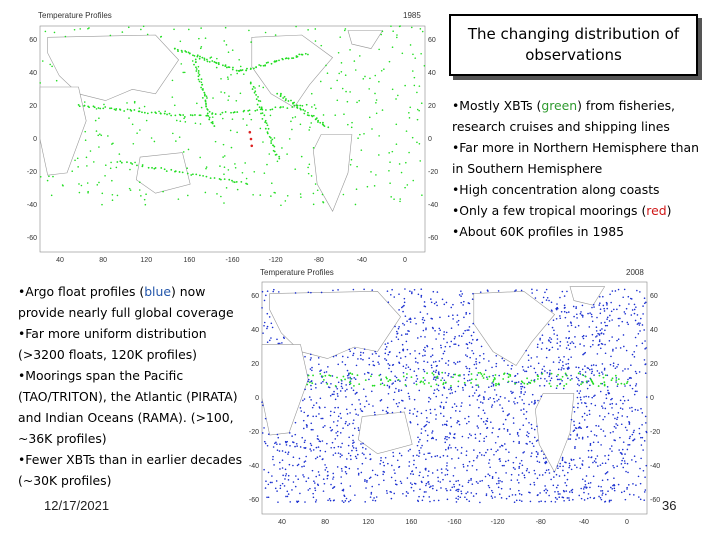  Describe the element at coordinates (276, 260) in the screenshot. I see `lon-tick-label: -120` at that location.